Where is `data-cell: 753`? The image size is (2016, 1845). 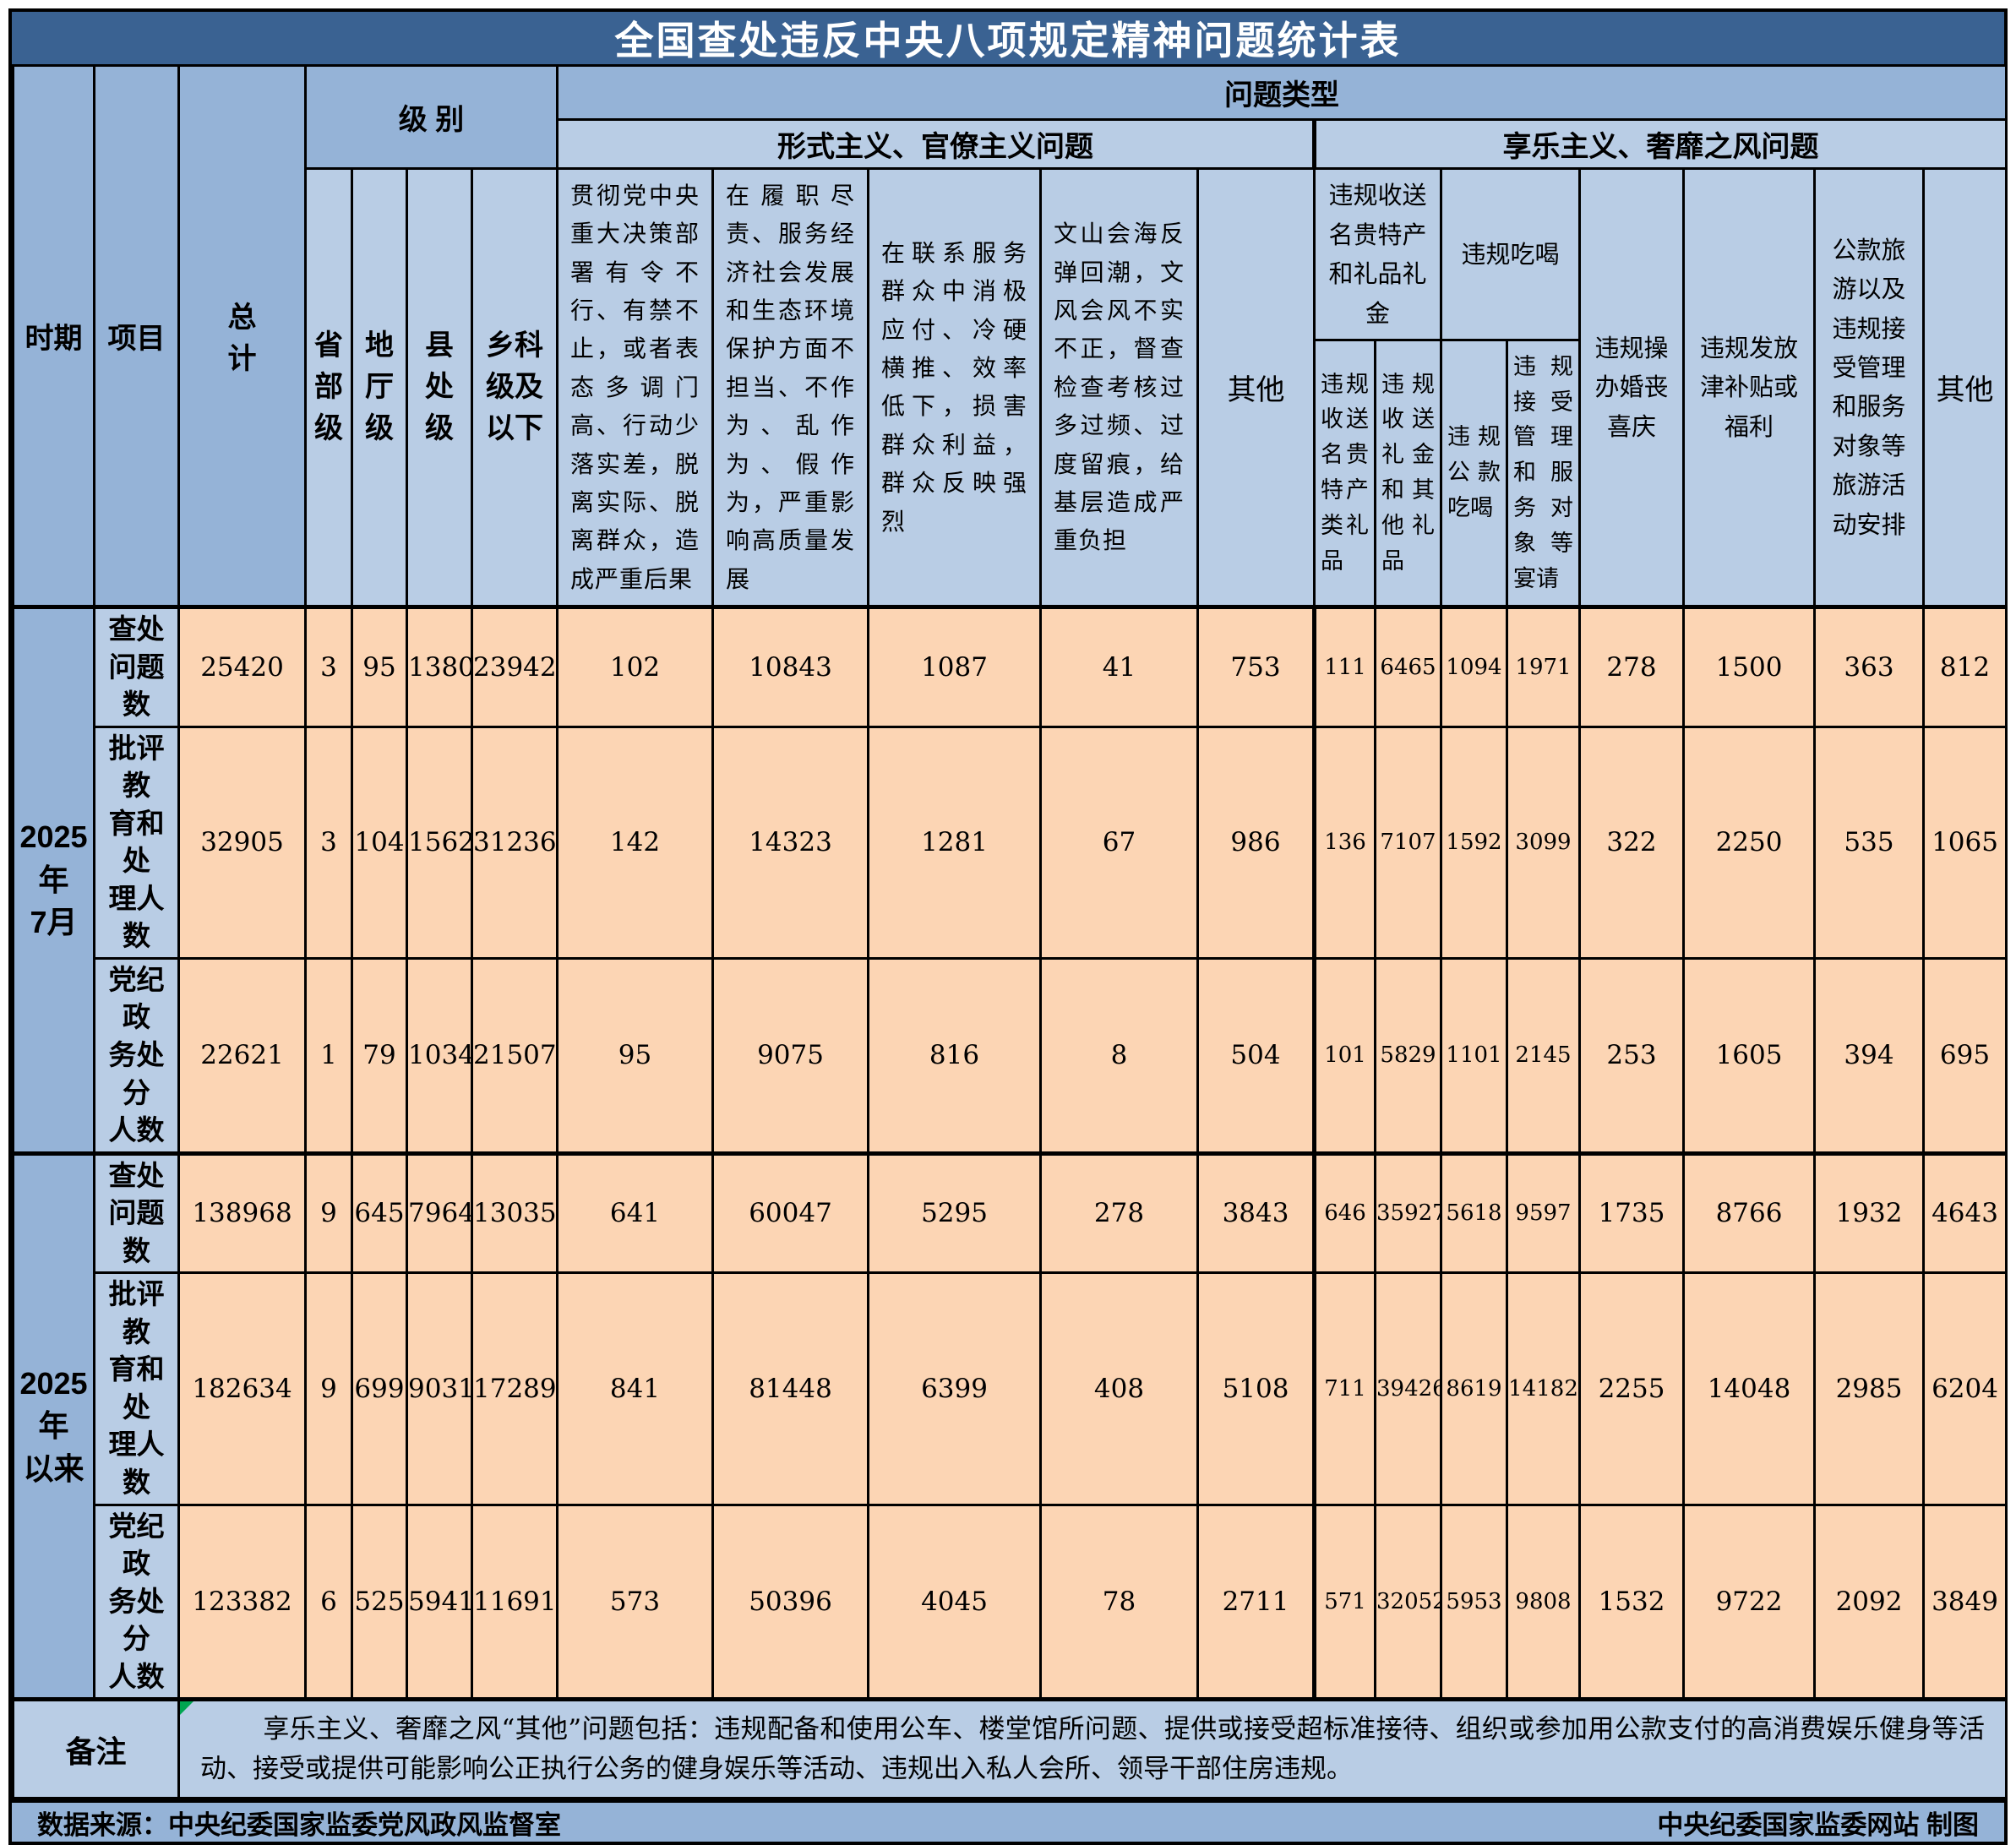 data-cell: 753 is located at coordinates (1256, 666).